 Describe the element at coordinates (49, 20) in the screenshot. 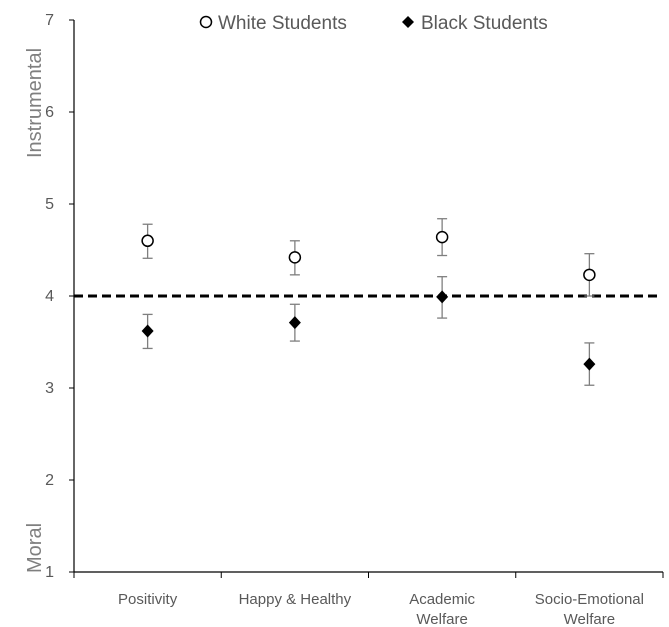

I see `y-tick-label: 7` at that location.